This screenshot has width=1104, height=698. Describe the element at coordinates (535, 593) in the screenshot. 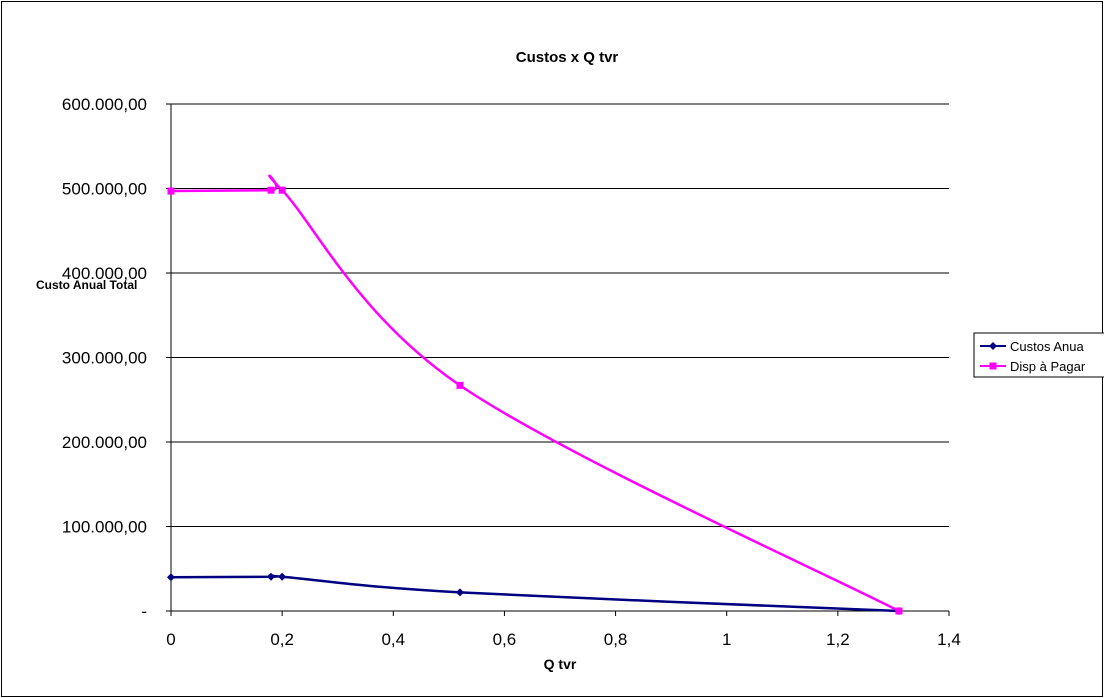

I see `series-line-custos-anua` at that location.